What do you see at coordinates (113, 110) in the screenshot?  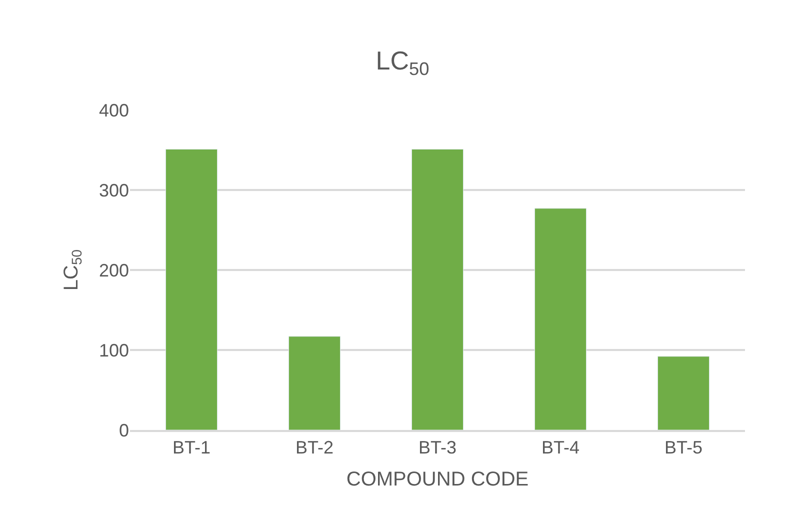 I see `y-tick-label: 400` at bounding box center [113, 110].